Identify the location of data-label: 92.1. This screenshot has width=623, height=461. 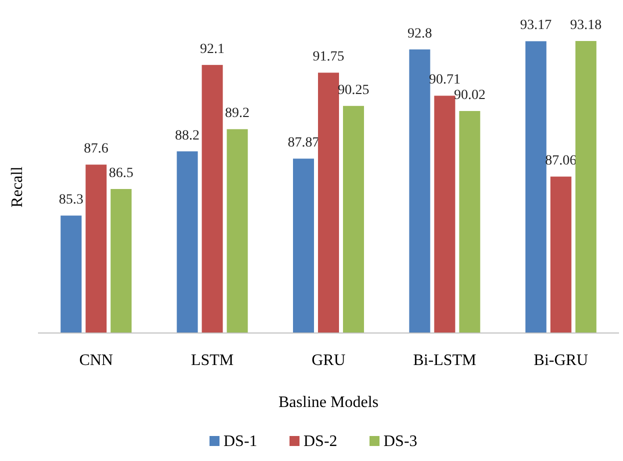
(212, 49).